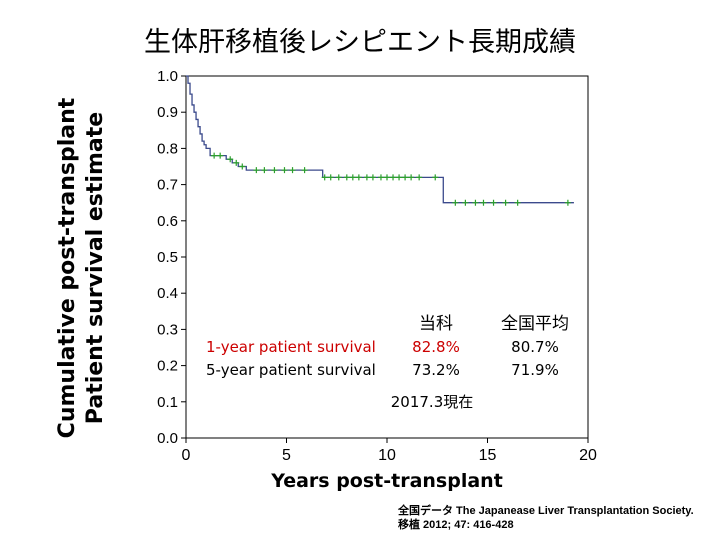 The height and width of the screenshot is (540, 720). Describe the element at coordinates (535, 324) in the screenshot. I see `table-header-1: 全国平均` at that location.